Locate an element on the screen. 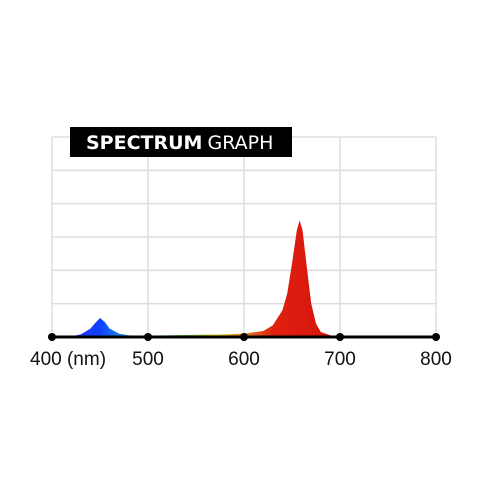 The height and width of the screenshot is (500, 500). x-tick-label: 700 is located at coordinates (340, 359).